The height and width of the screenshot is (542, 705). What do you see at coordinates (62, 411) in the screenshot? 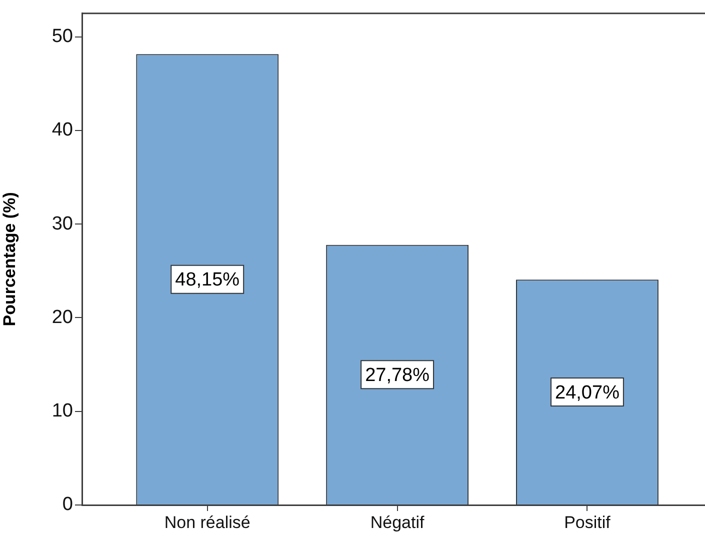
I see `y-tick-label: 10` at bounding box center [62, 411].